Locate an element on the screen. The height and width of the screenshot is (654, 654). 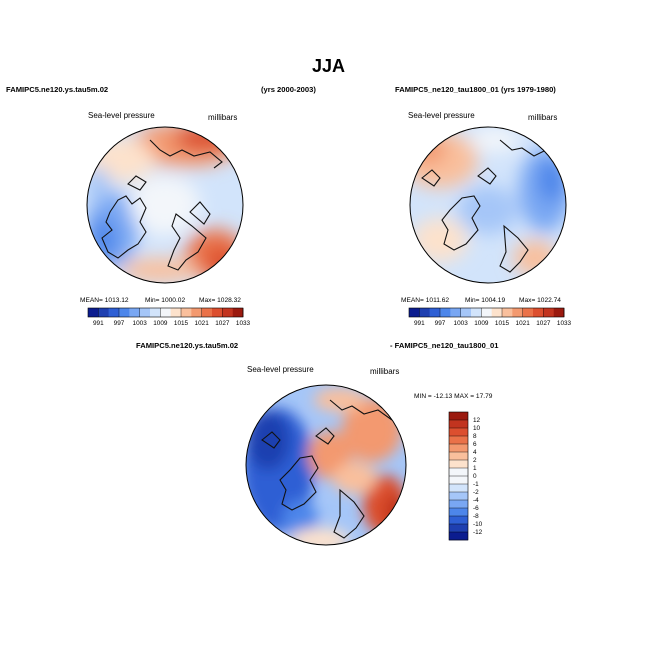
colorbar-1: 991 997 1003 1009 1015 1021 1027 1033 is located at coordinates (169, 317).